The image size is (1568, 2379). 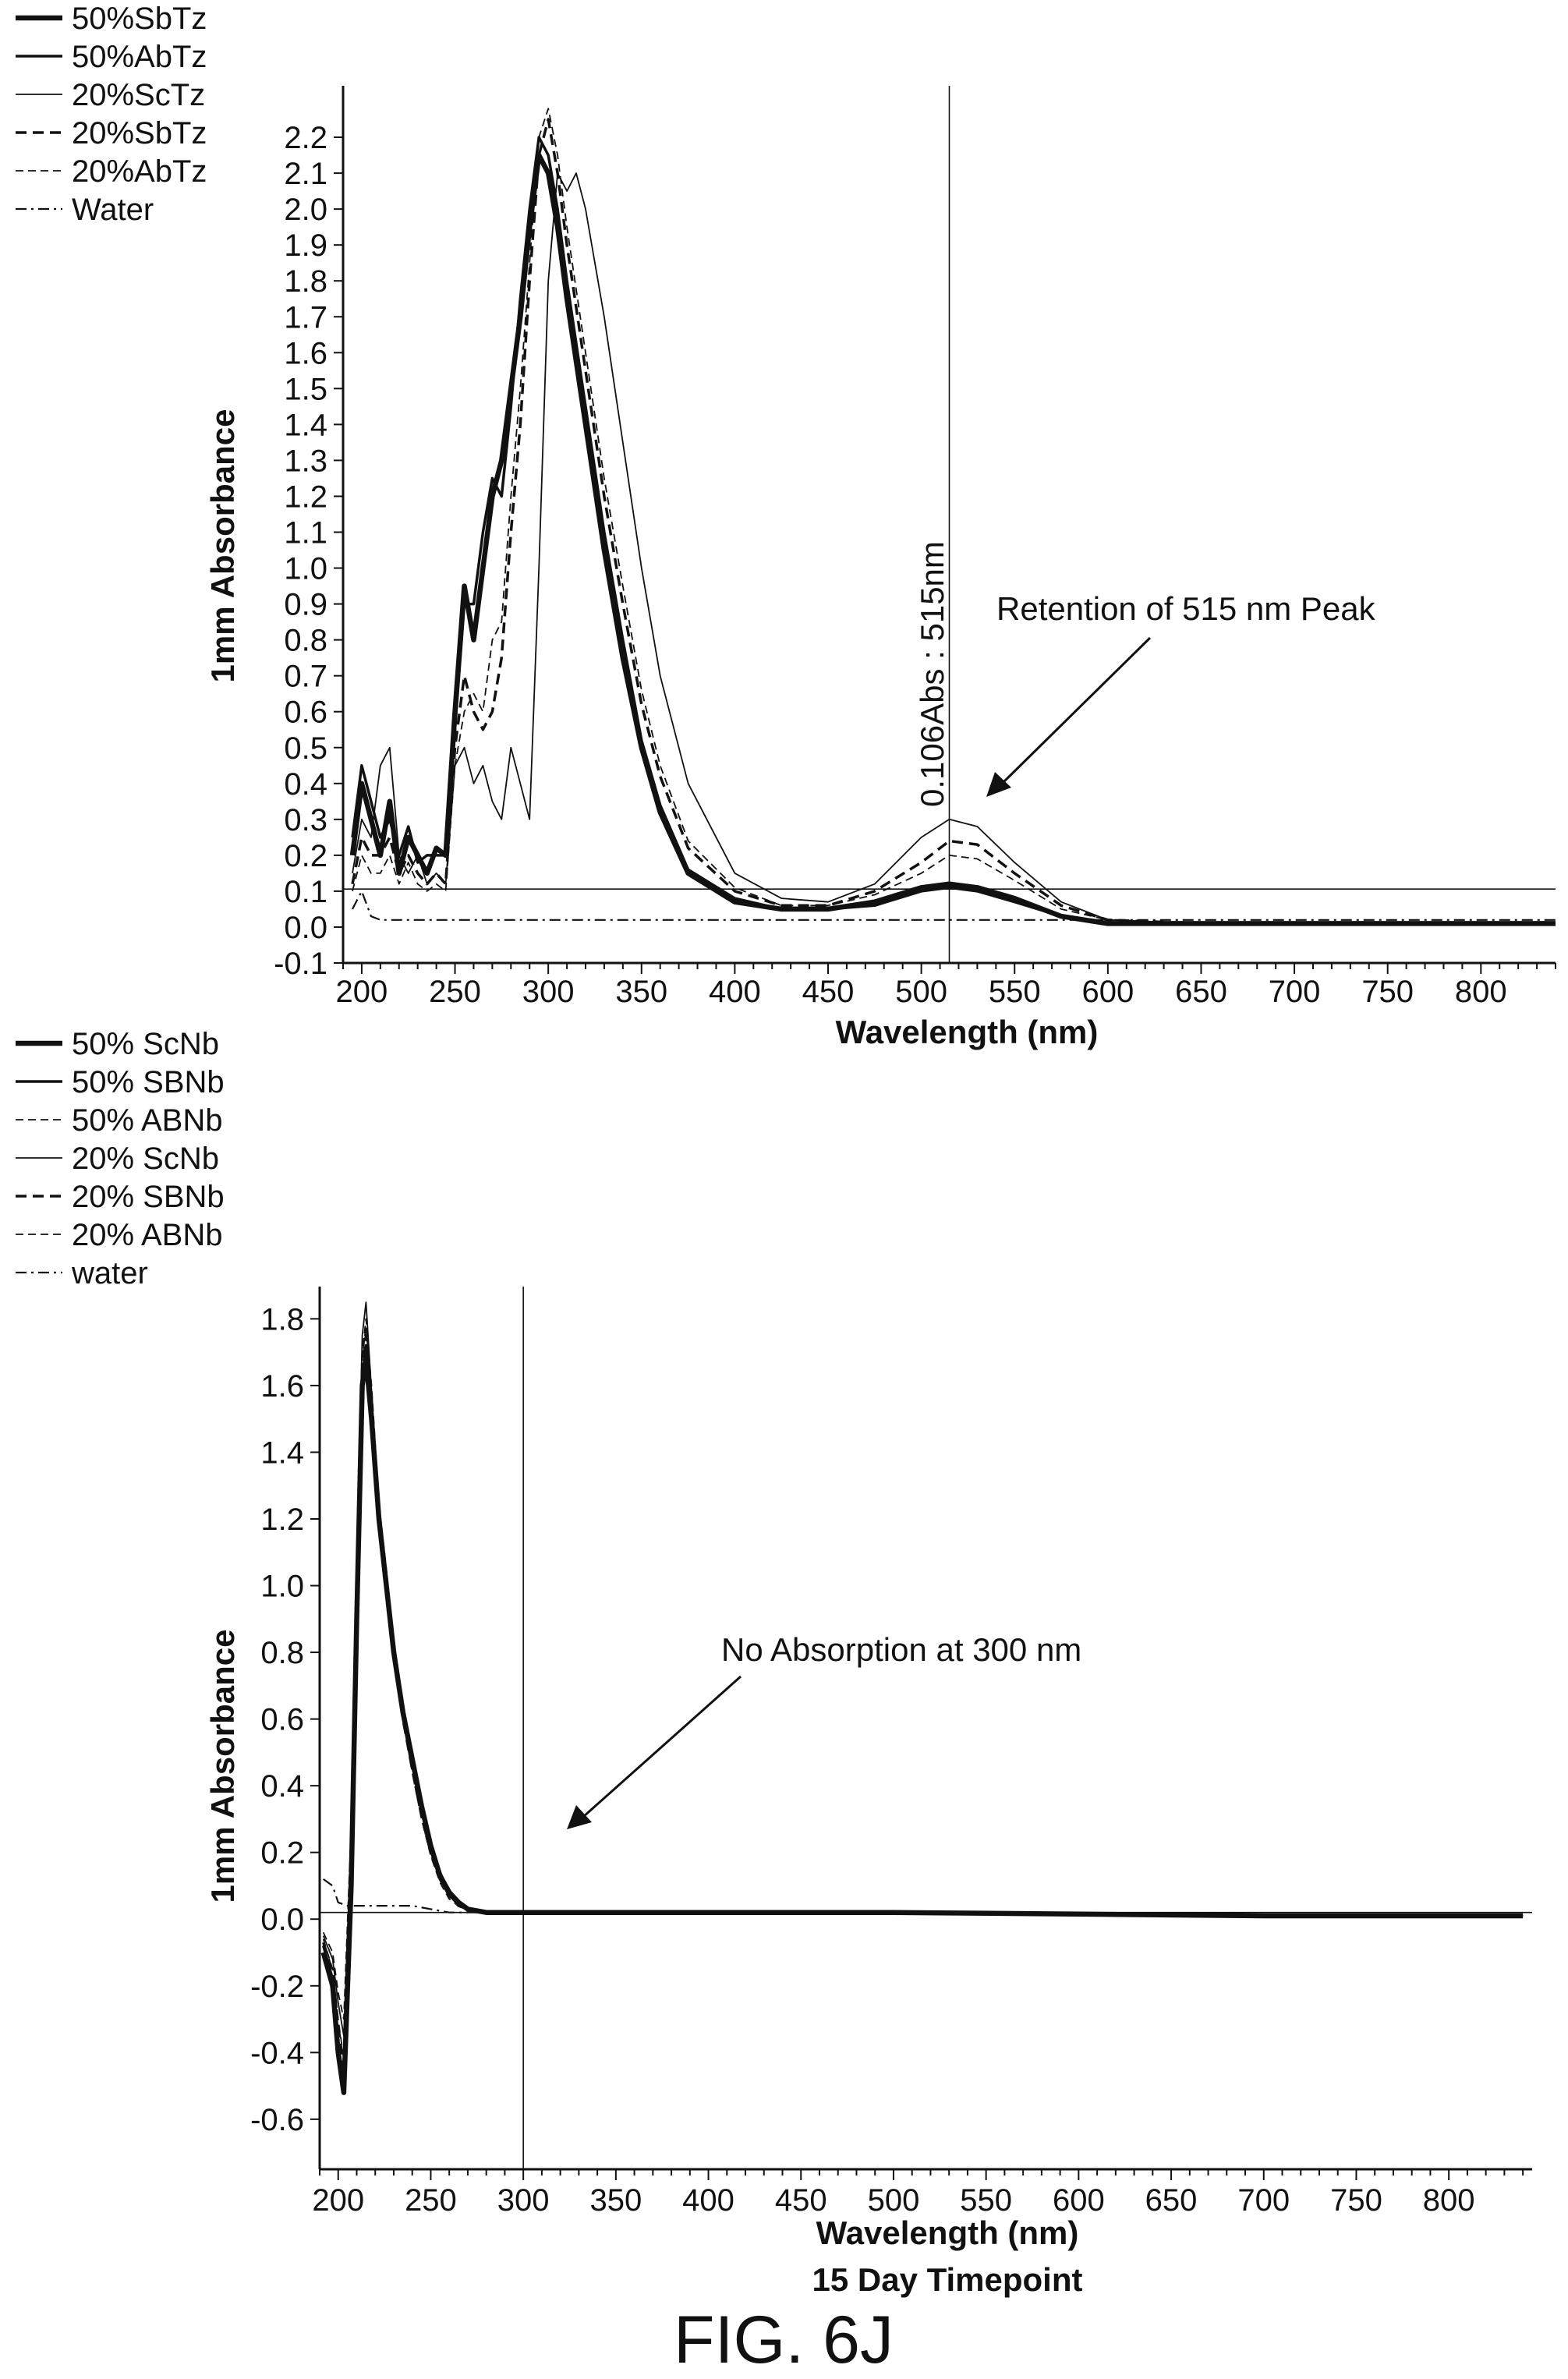 I want to click on y-tick-label: 2.0, so click(x=305, y=210).